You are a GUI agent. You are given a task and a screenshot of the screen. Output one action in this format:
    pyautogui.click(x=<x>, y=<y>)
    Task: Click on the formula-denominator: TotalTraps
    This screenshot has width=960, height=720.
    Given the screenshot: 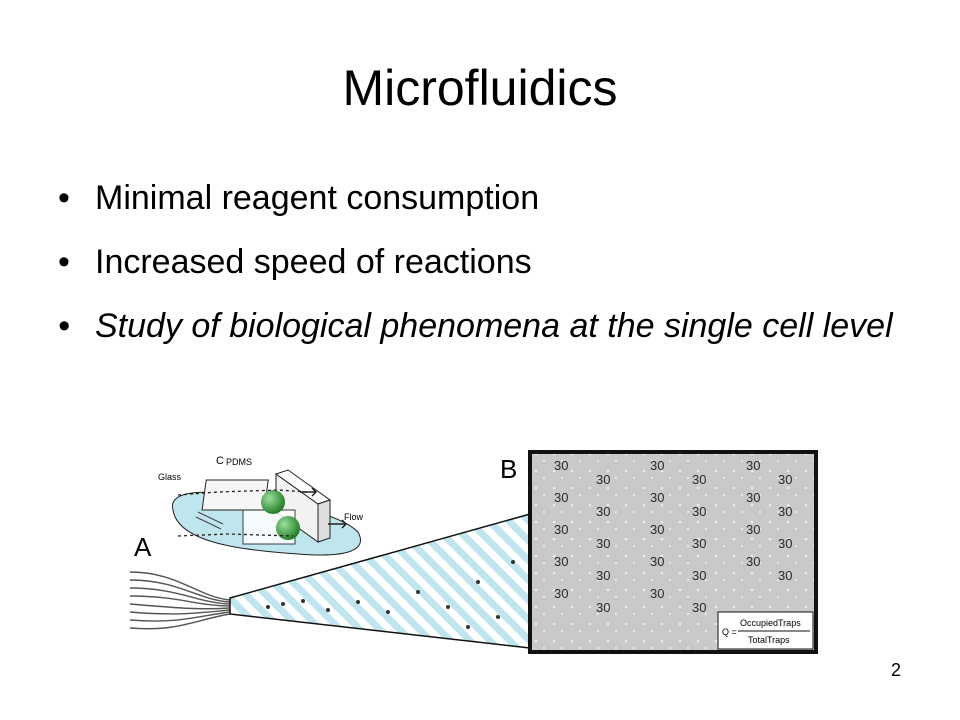 What is the action you would take?
    pyautogui.click(x=769, y=640)
    